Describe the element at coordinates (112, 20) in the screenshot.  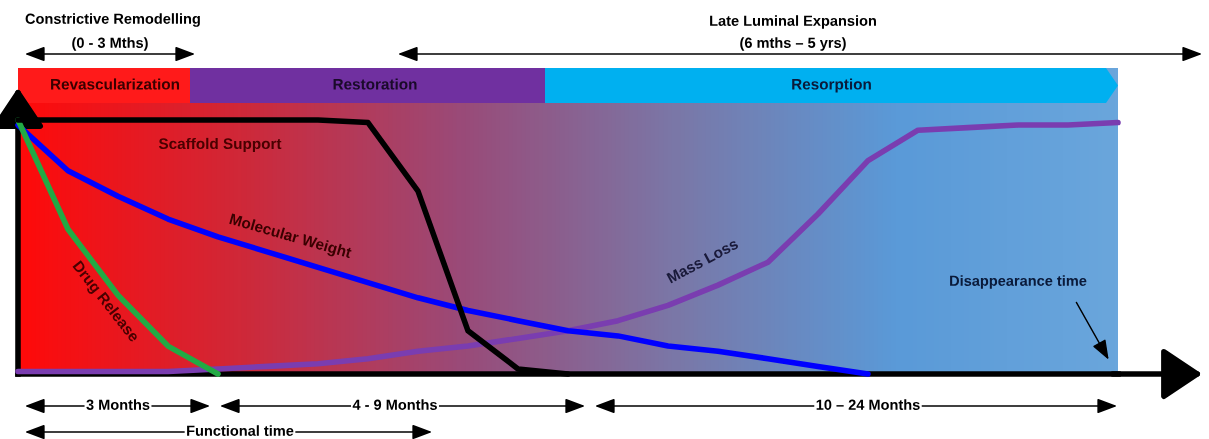
I see `text: Constrictive Remodelling` at that location.